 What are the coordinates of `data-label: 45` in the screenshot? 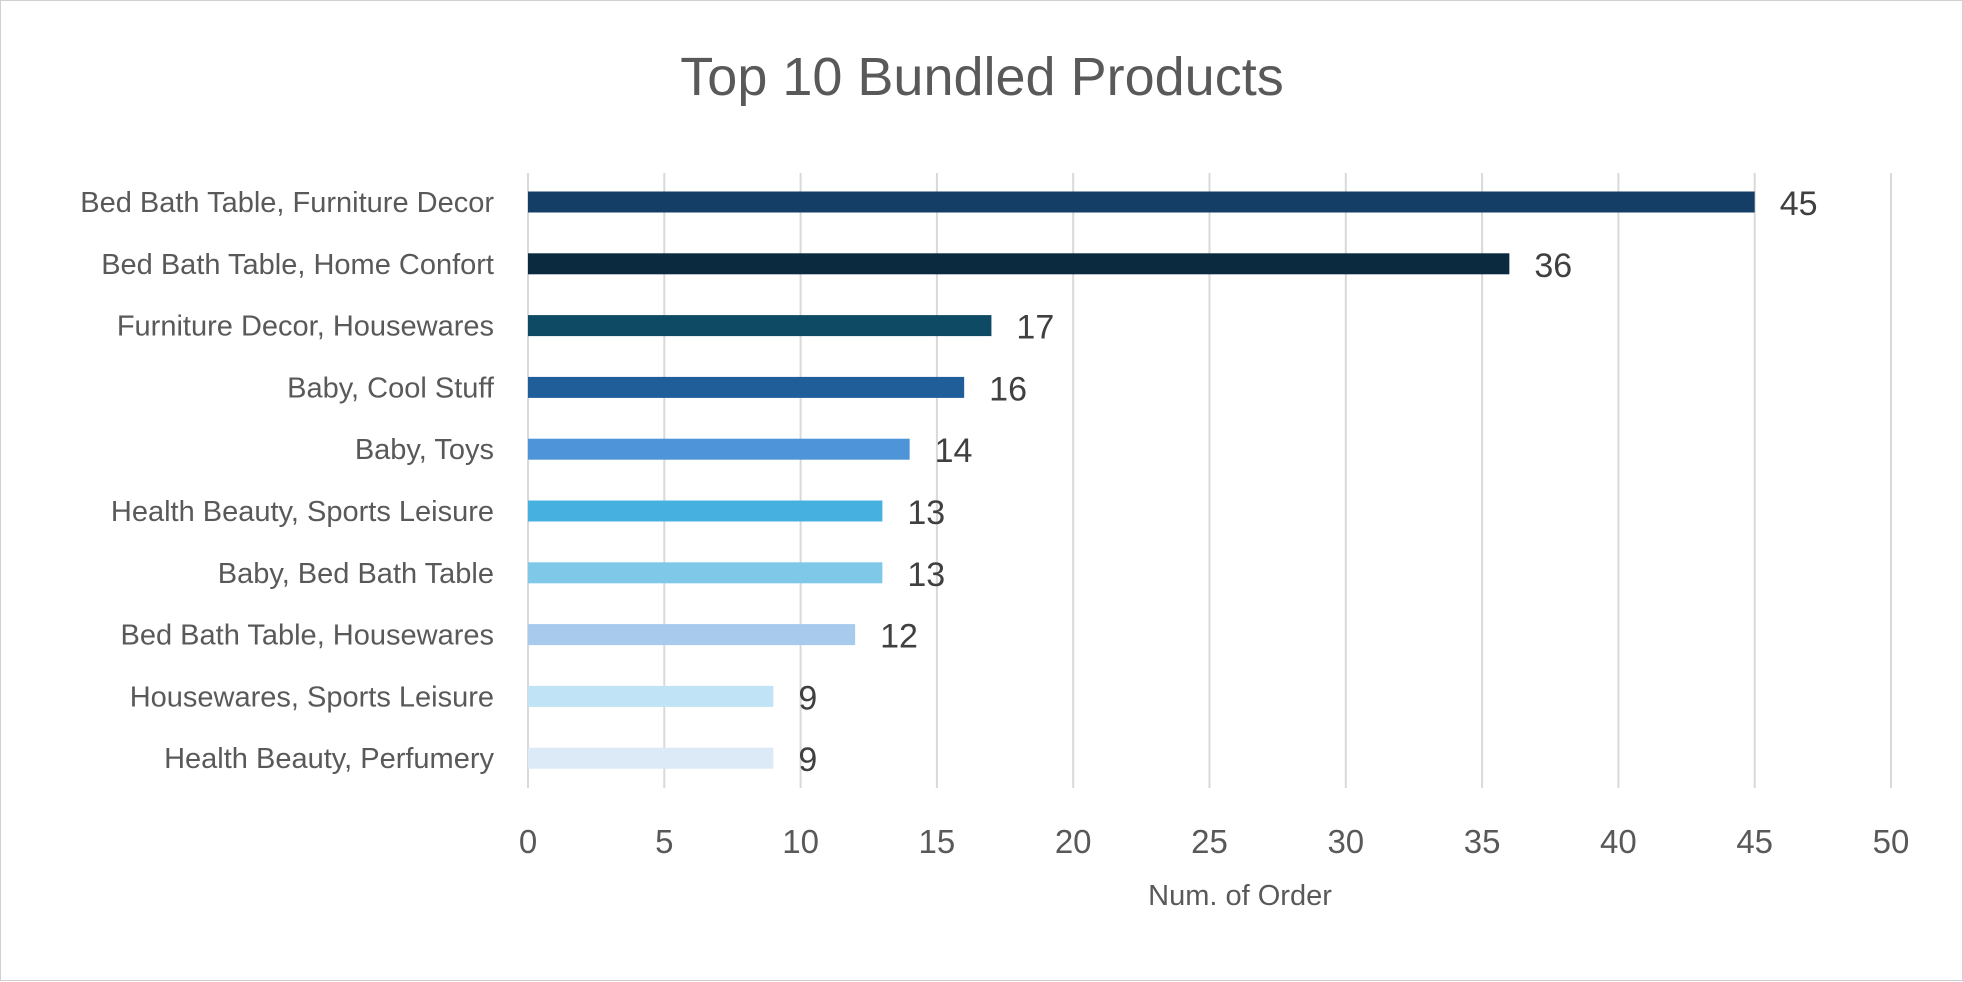 It's located at (1799, 204).